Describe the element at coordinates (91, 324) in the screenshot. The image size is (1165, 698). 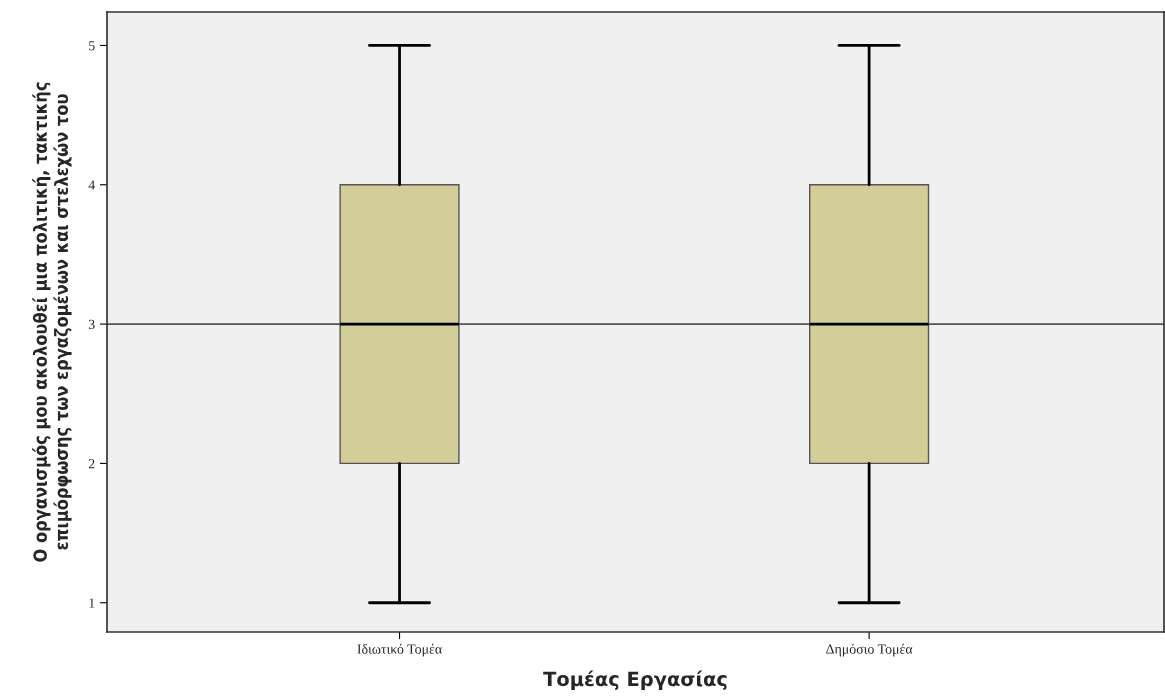
I see `y-tick-label: 3` at that location.